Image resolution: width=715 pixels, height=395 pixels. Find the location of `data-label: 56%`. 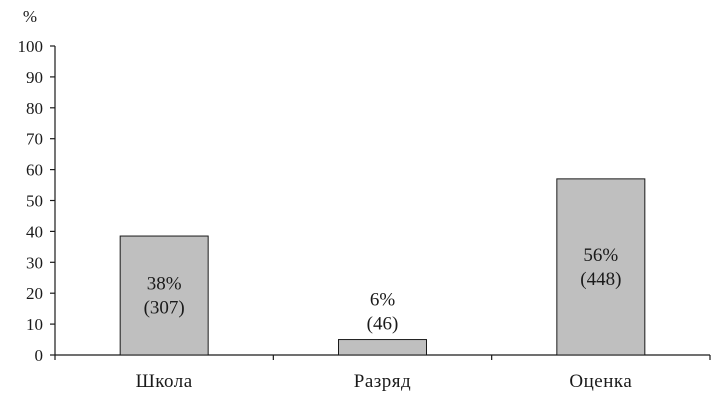

data-label: 56% is located at coordinates (600, 255).